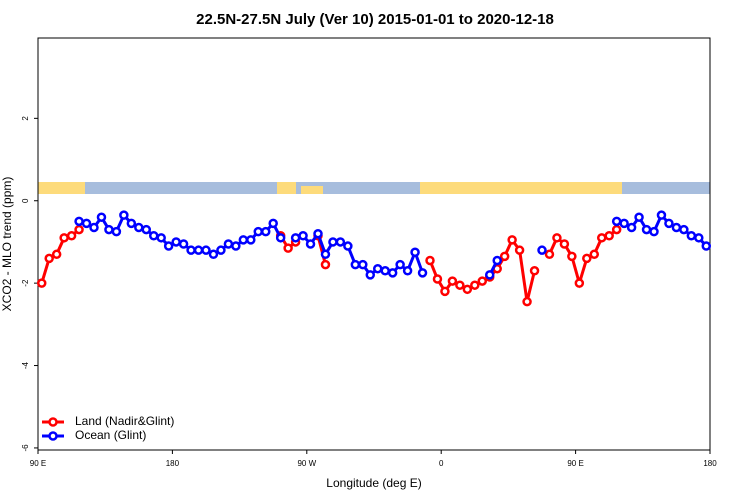  I want to click on legend-label: Ocean (Glint), so click(110, 435).